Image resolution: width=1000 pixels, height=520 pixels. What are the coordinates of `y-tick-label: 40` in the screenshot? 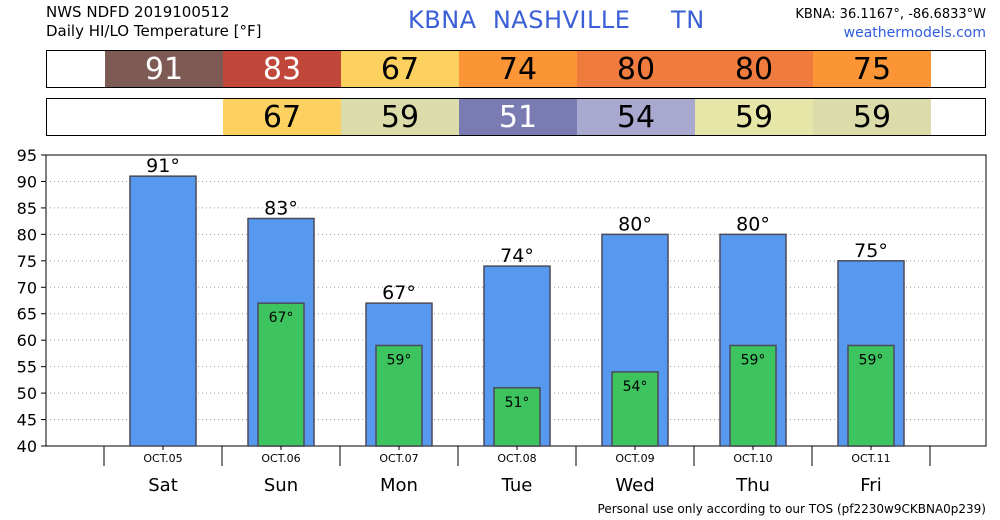 It's located at (27, 446).